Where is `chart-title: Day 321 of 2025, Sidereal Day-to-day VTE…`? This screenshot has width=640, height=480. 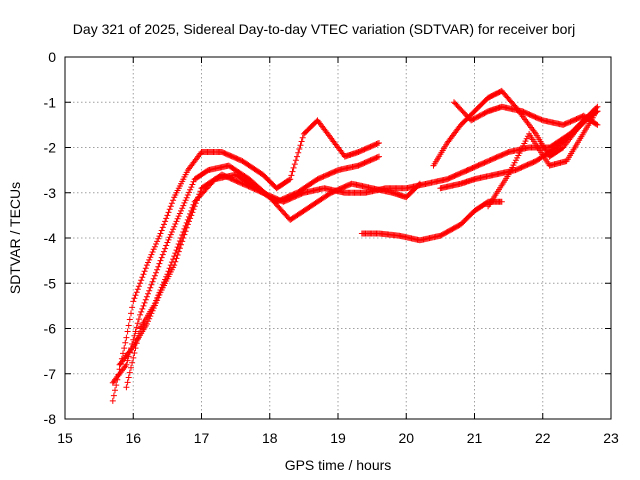
chart-title: Day 321 of 2025, Sidereal Day-to-day VTE… is located at coordinates (324, 29).